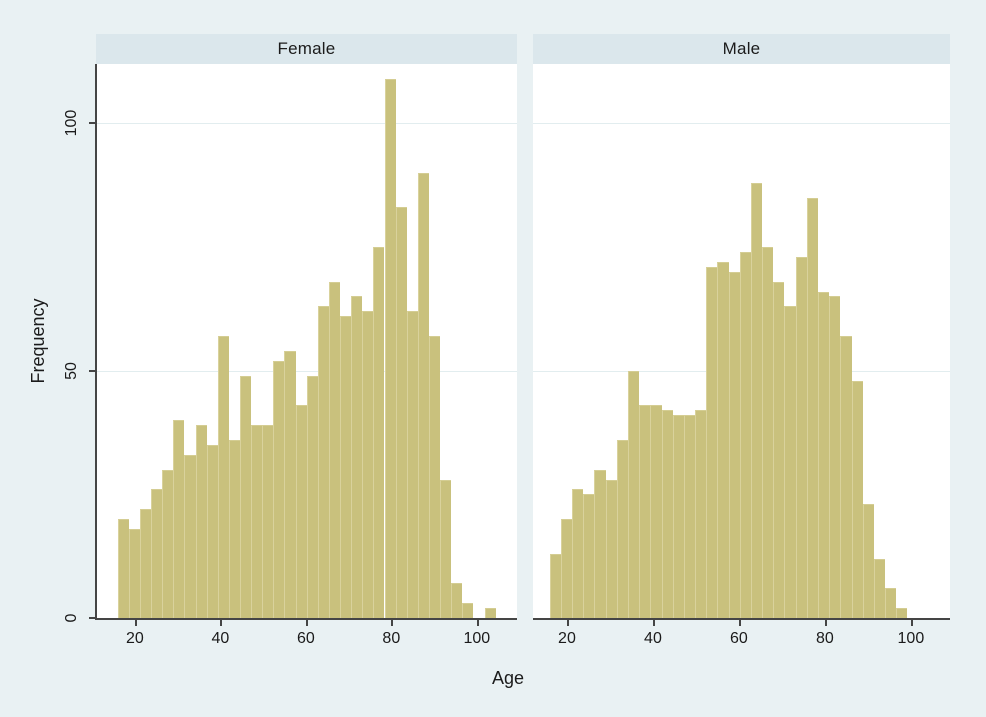  I want to click on facet-title-male: Male, so click(741, 49).